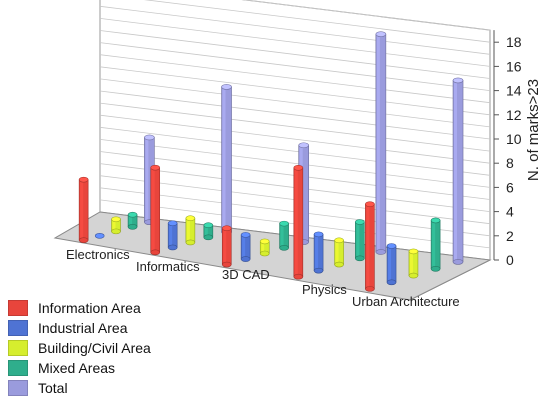 This screenshot has width=550, height=402. What do you see at coordinates (514, 91) in the screenshot?
I see `y-tick-label: 14` at bounding box center [514, 91].